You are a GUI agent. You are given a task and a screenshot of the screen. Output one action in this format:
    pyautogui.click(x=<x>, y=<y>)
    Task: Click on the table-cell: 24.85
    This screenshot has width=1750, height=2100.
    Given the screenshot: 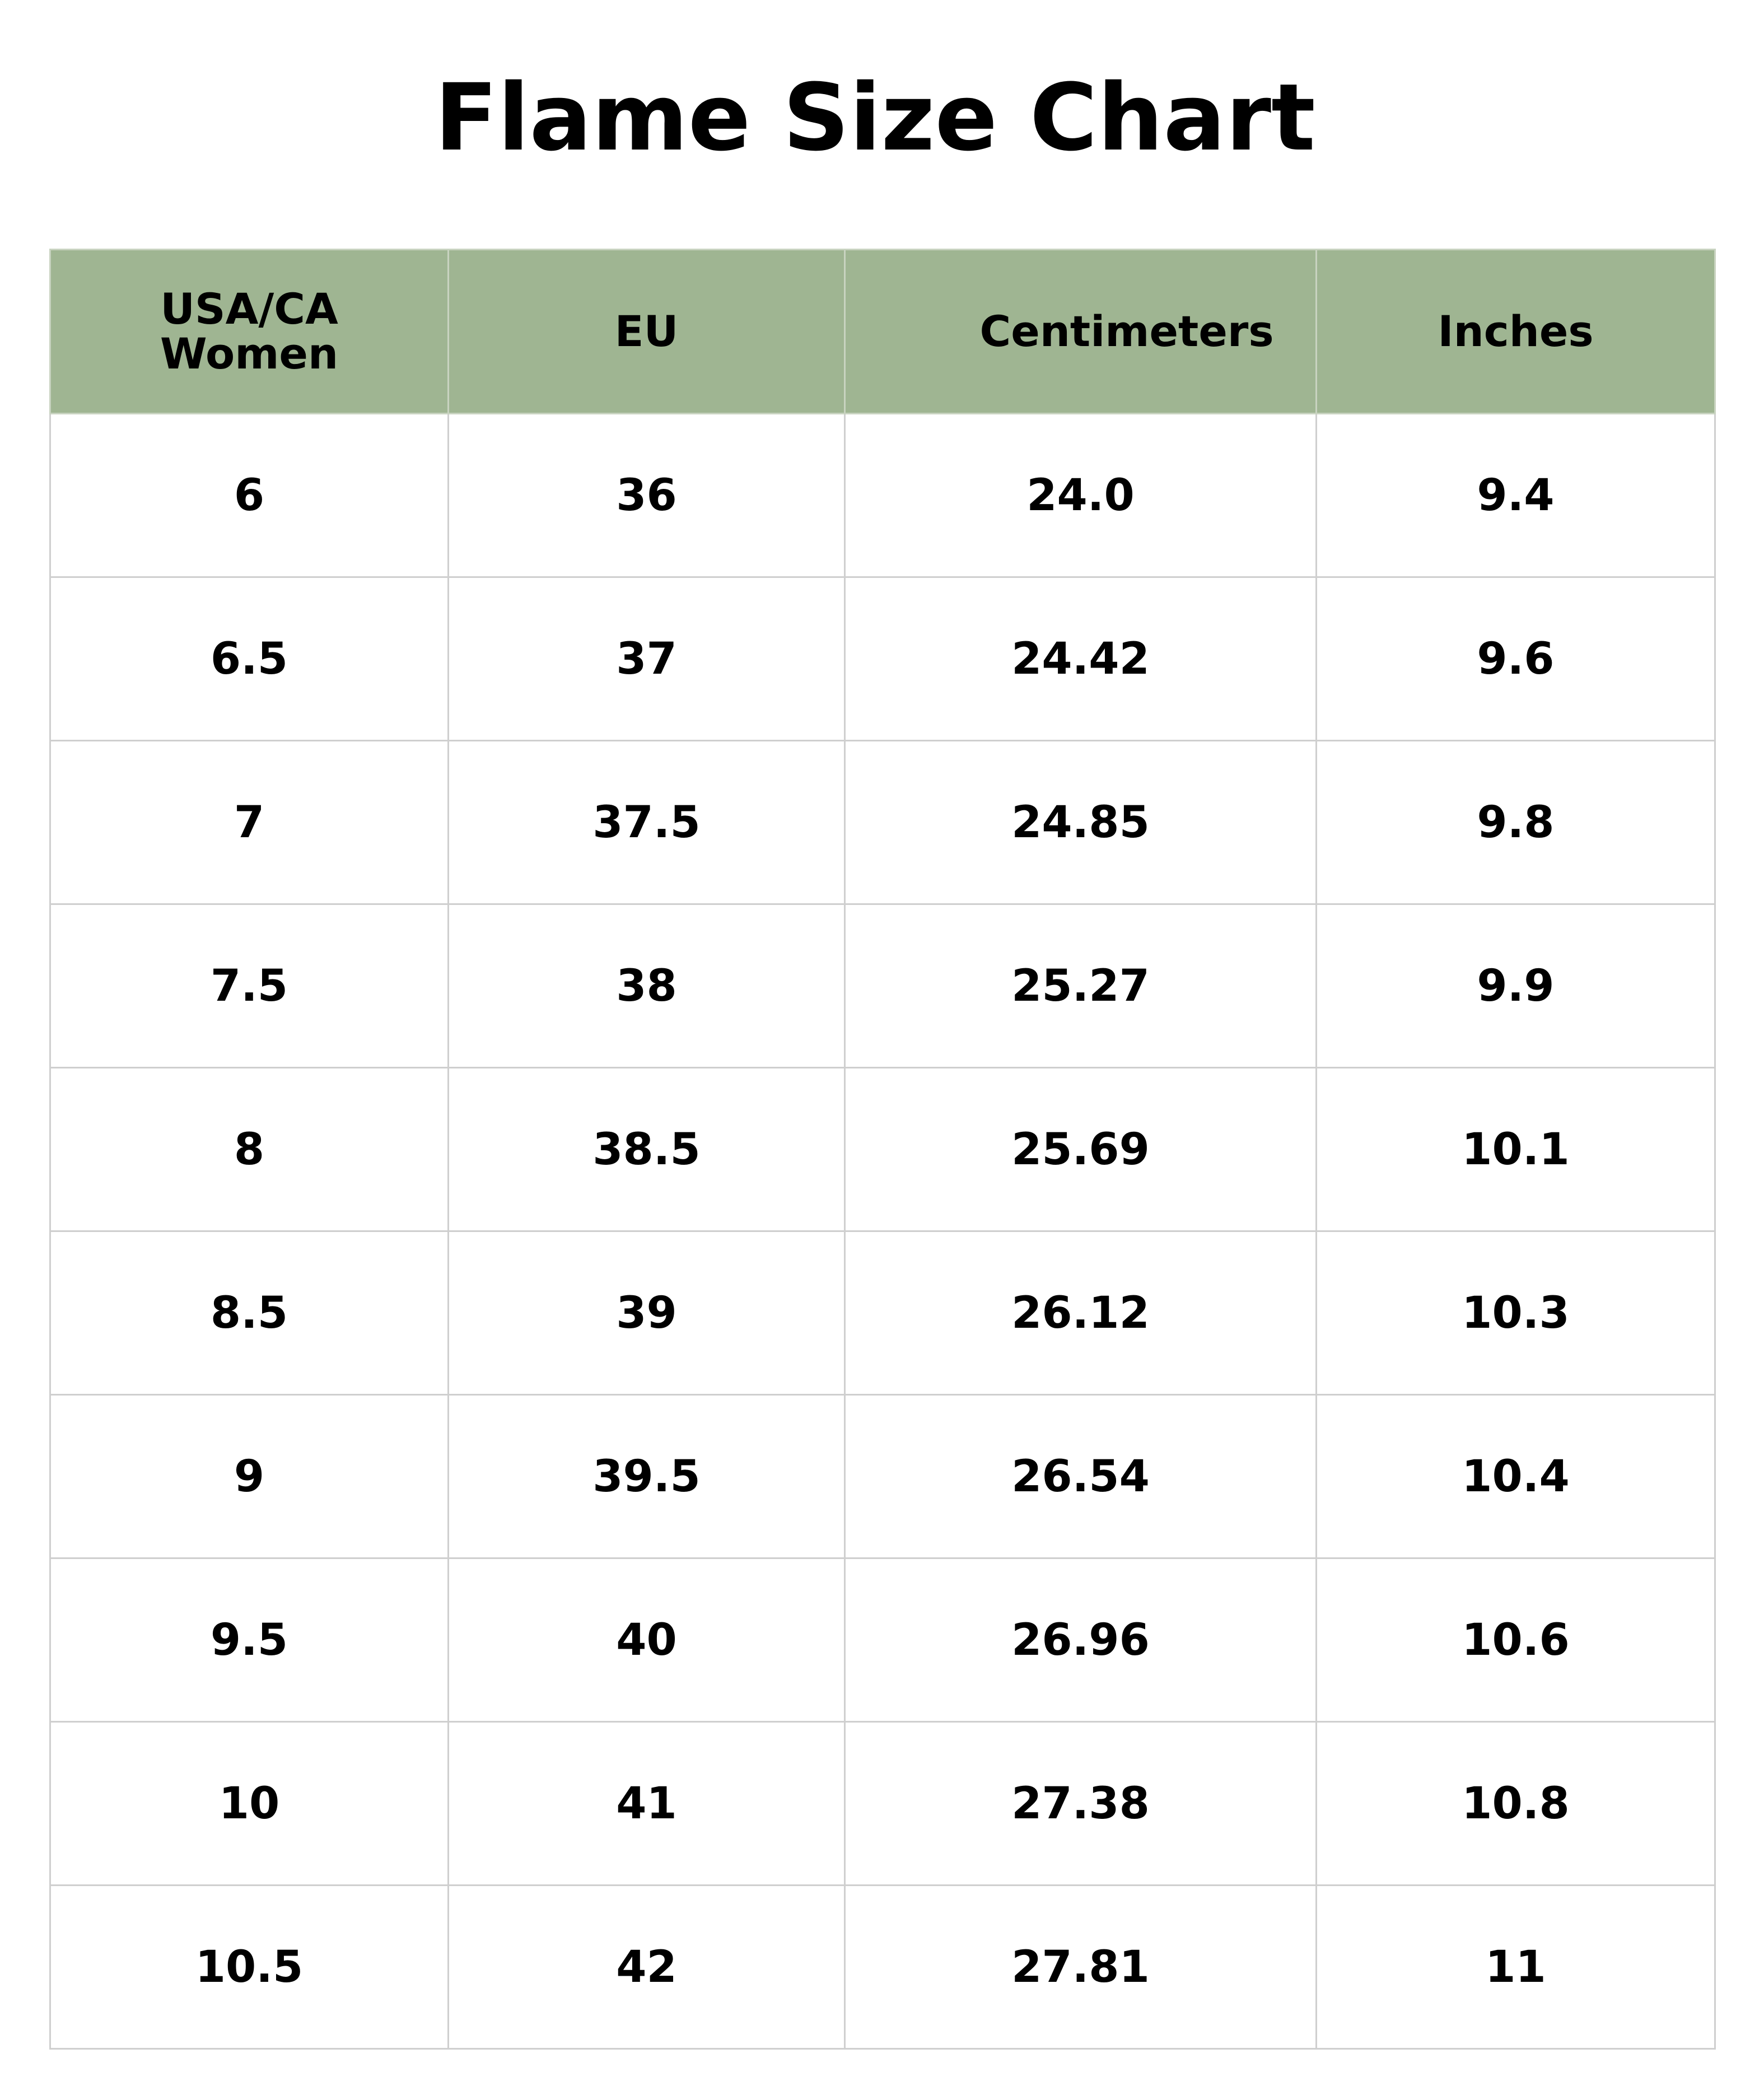 What is the action you would take?
    pyautogui.click(x=1081, y=823)
    